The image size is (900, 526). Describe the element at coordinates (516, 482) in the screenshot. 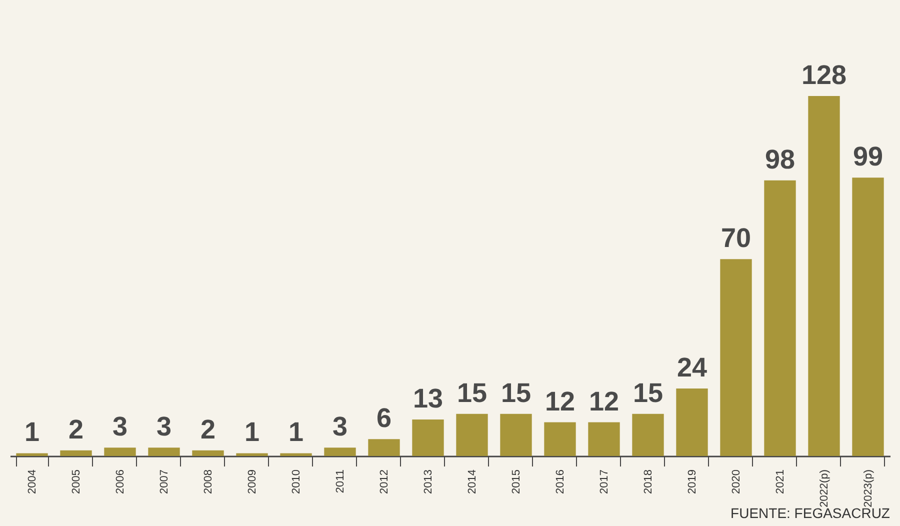

I see `x-tick-label: 2015` at that location.